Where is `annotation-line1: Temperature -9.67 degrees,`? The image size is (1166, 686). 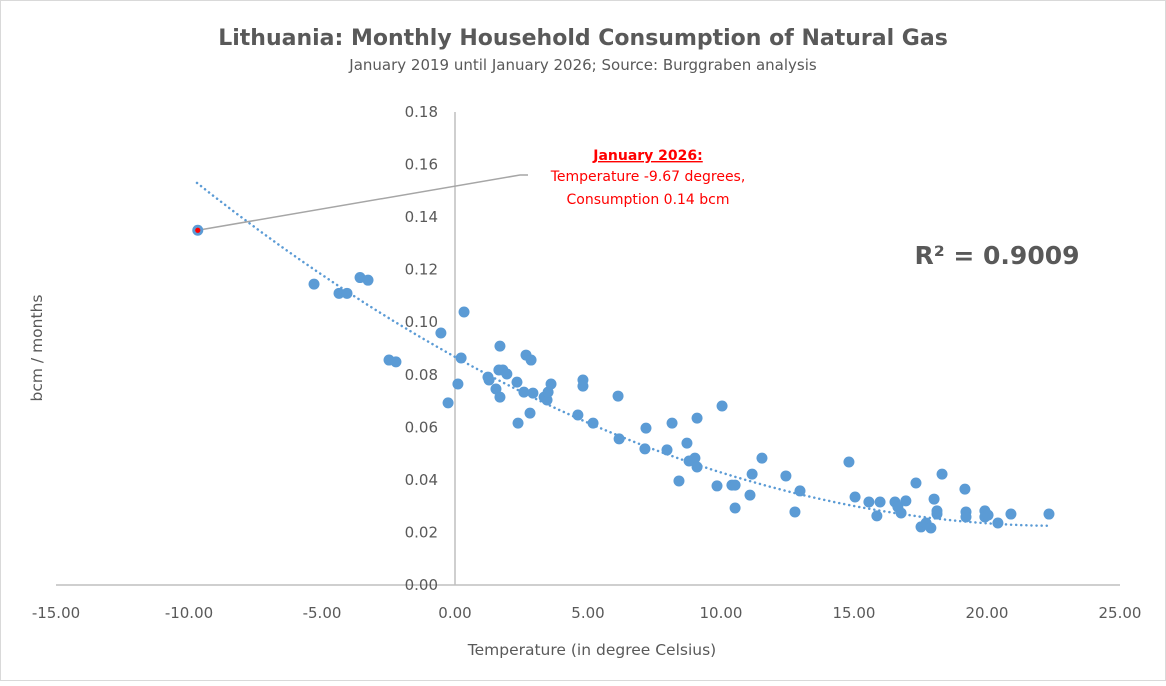
annotation-line1: Temperature -9.67 degrees, is located at coordinates (648, 177).